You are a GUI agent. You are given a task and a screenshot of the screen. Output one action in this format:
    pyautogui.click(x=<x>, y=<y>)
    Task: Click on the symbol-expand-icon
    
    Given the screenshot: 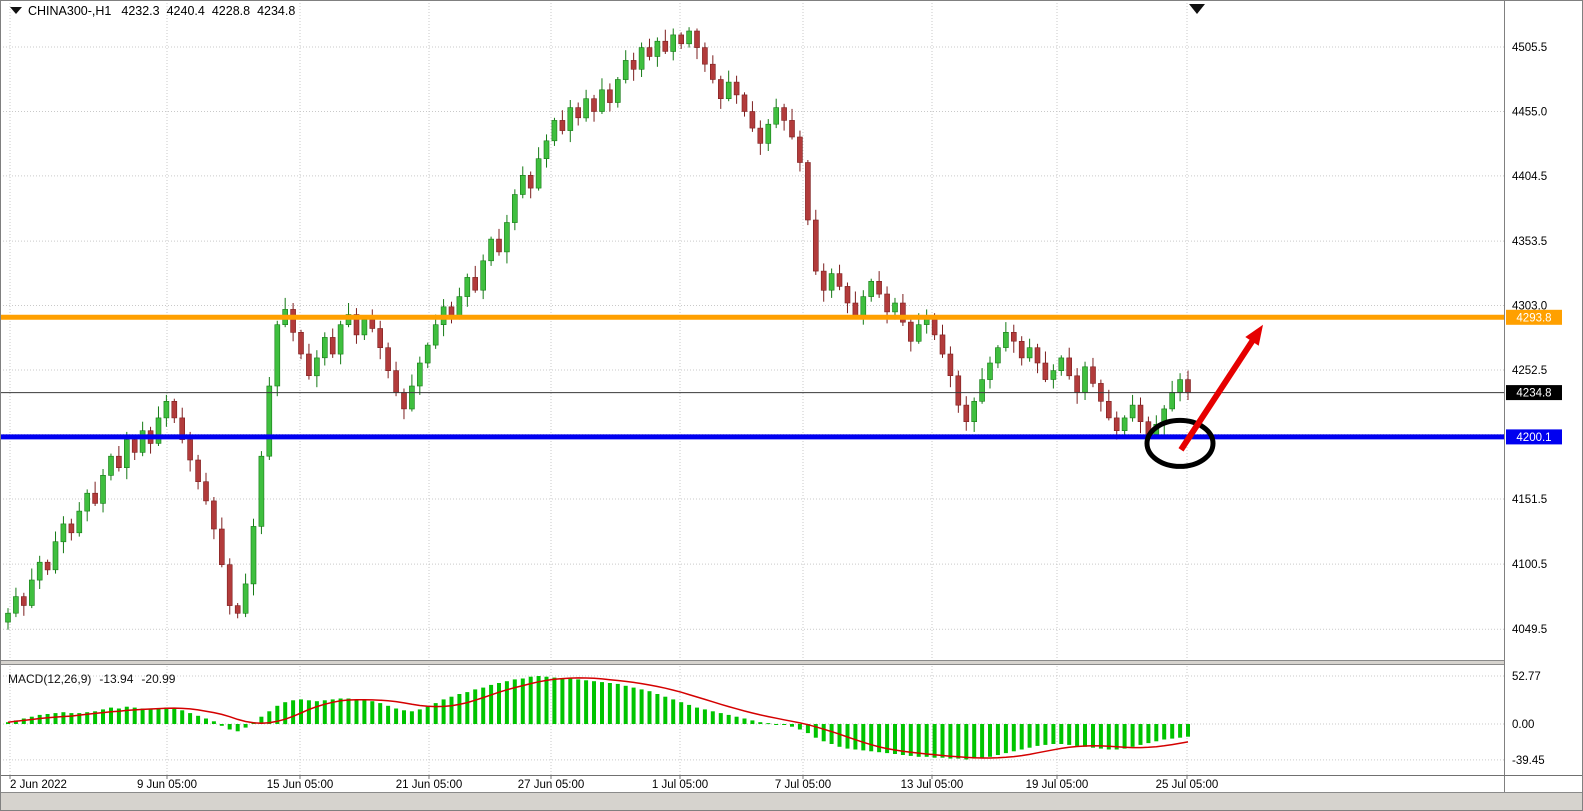 What is the action you would take?
    pyautogui.click(x=16, y=10)
    